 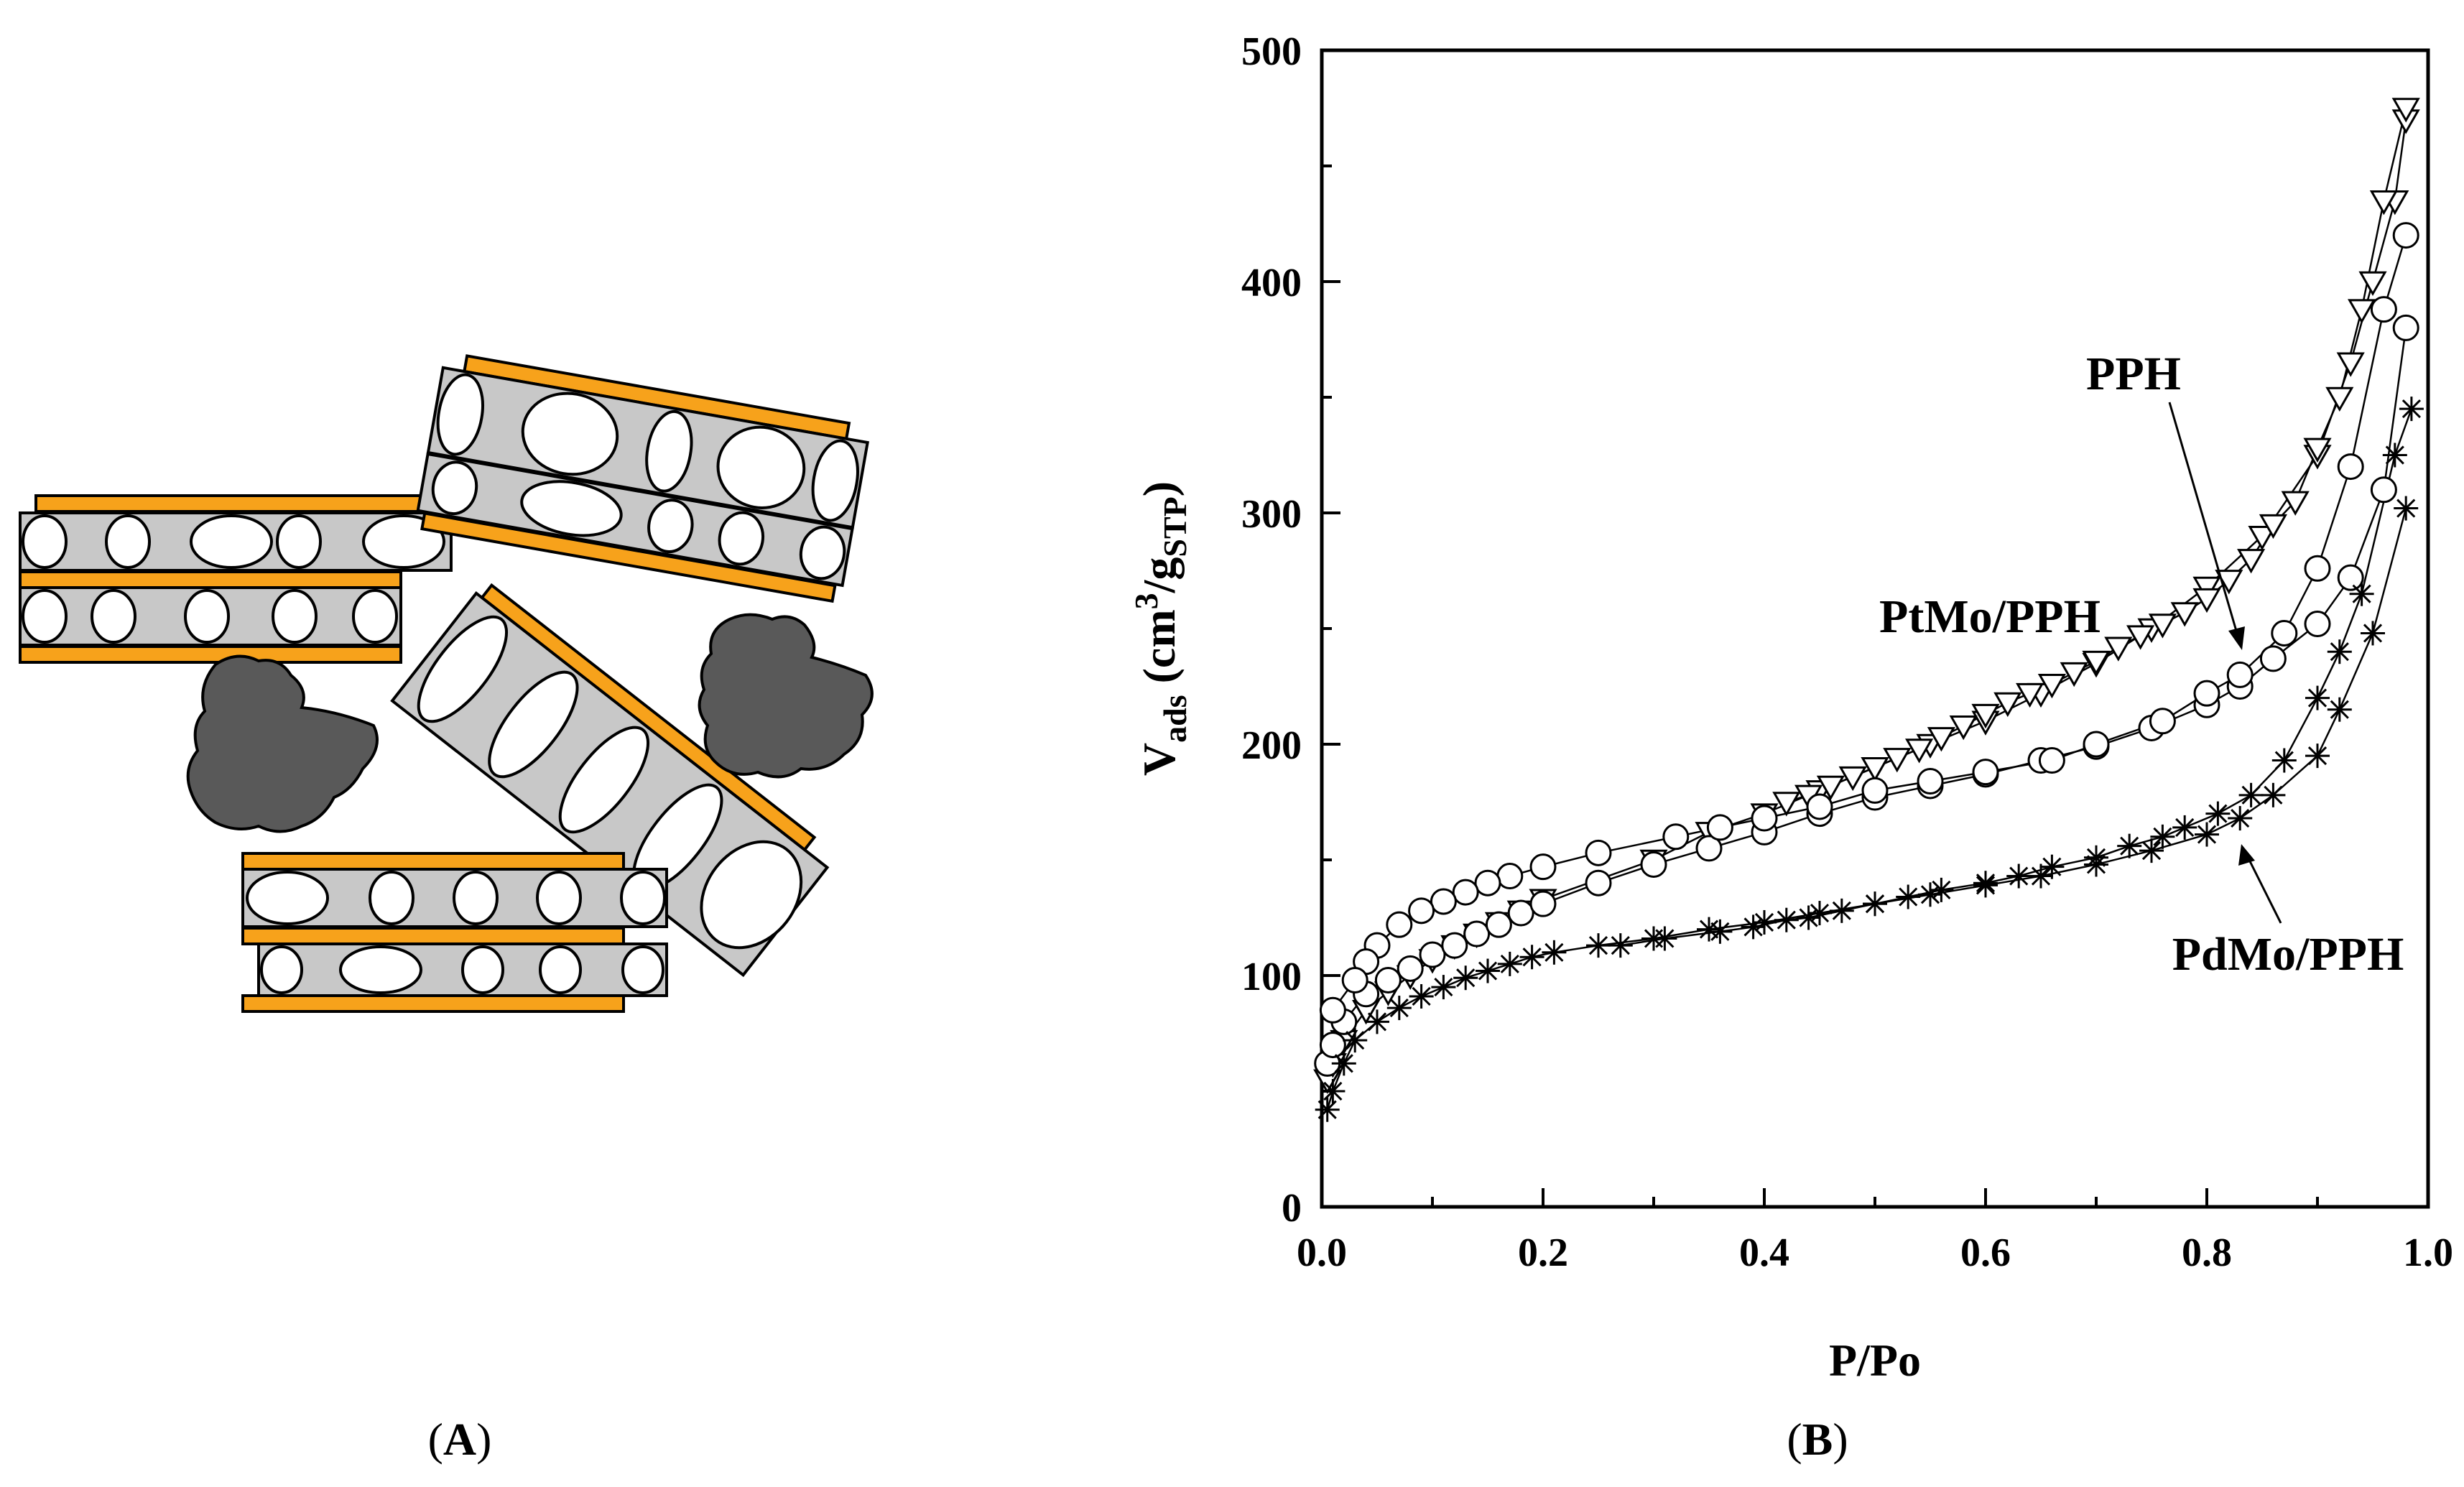 What do you see at coordinates (1160, 628) in the screenshot?
I see `y-axis-label: Vads (cm3/gSTP)` at bounding box center [1160, 628].